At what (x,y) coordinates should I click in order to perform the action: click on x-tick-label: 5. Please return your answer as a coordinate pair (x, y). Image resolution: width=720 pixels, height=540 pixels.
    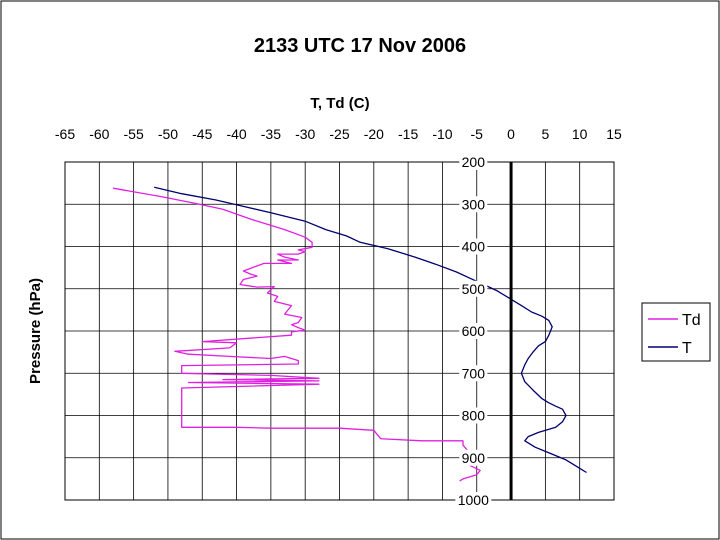
    Looking at the image, I should click on (545, 134).